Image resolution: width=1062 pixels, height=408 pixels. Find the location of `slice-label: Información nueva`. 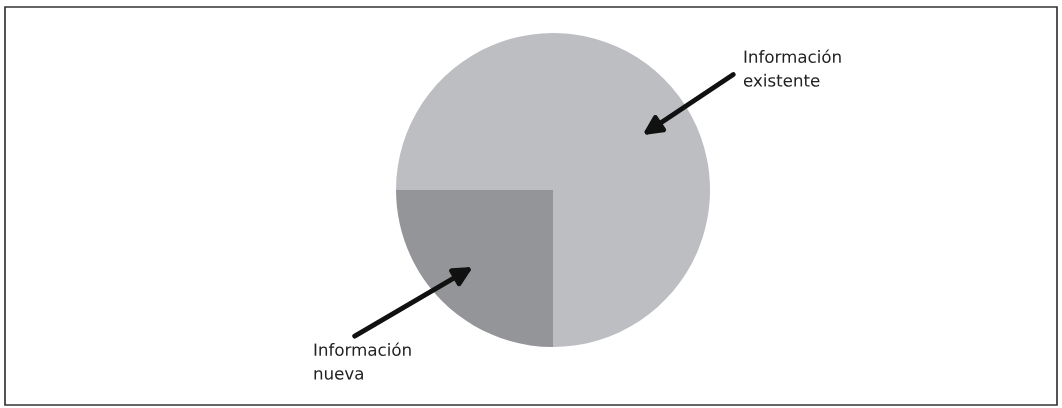

slice-label: Información nueva is located at coordinates (362, 361).